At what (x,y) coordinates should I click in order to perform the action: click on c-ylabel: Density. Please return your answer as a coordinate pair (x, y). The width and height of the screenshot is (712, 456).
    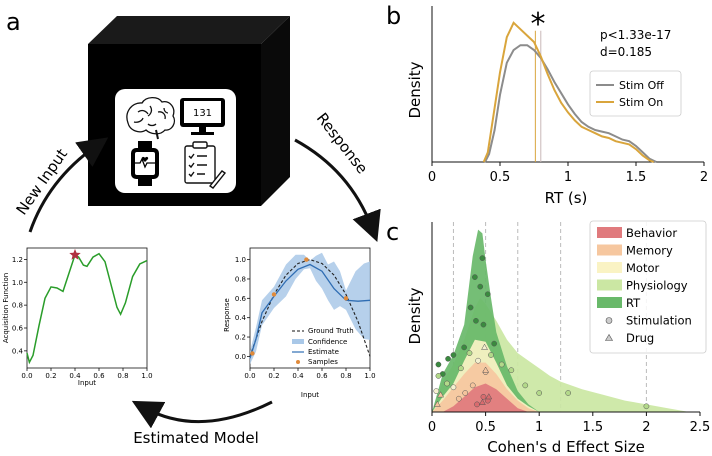
    Looking at the image, I should click on (415, 315).